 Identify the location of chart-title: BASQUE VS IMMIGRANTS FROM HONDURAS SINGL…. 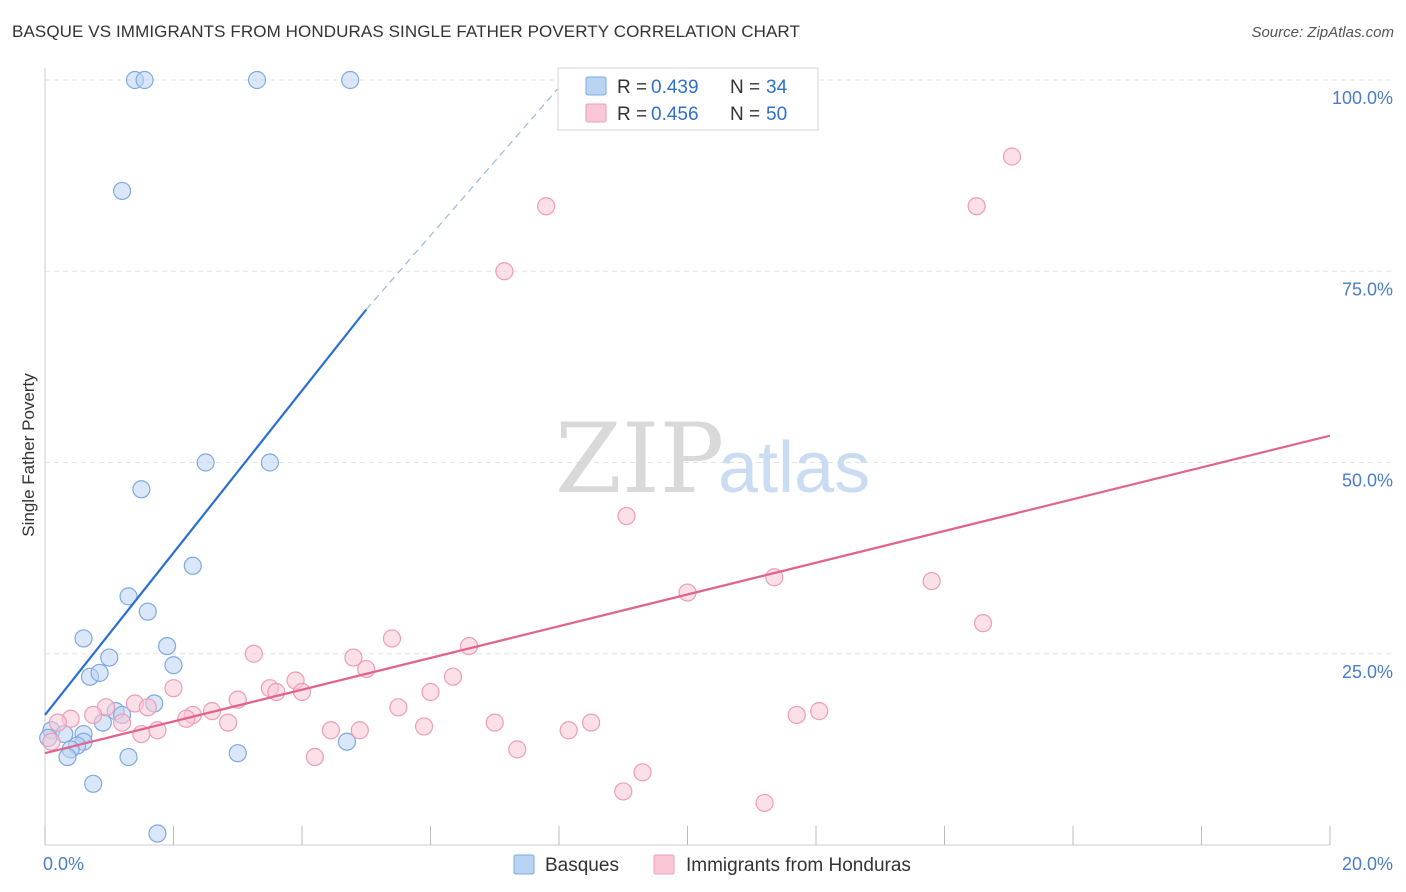
(406, 31).